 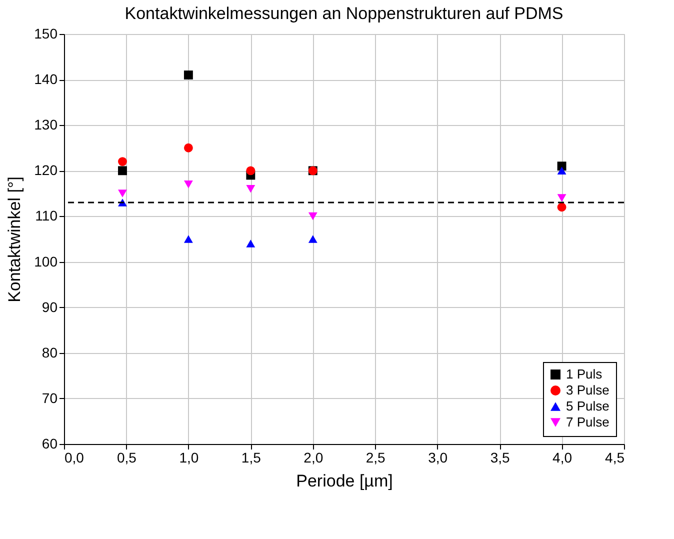 What do you see at coordinates (344, 13) in the screenshot?
I see `chart-title: Kontaktwinkelmessungen an Noppenstrukturen auf PDMS` at bounding box center [344, 13].